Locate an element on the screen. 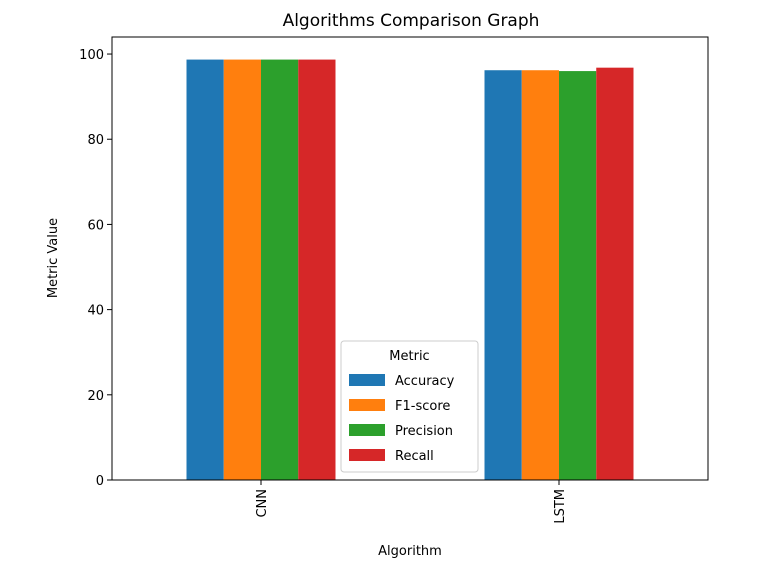 Image resolution: width=764 pixels, height=572 pixels. legend-label: Accuracy is located at coordinates (425, 381).